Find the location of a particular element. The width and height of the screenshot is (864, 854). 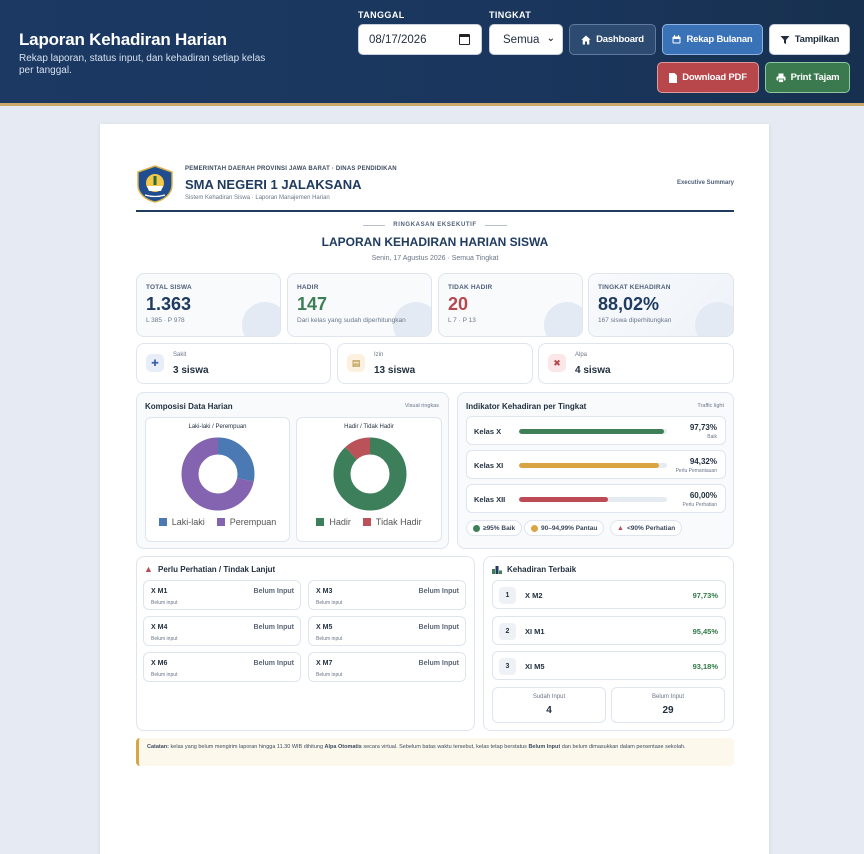

level-label: TINGKAT is located at coordinates (510, 15).